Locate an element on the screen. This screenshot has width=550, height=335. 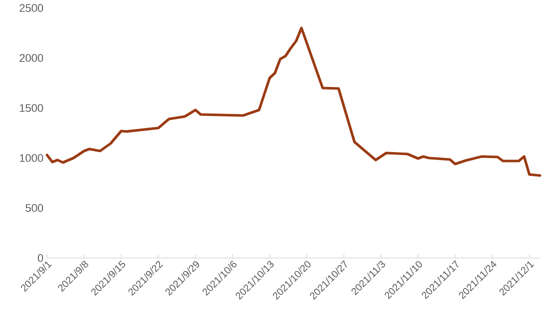
y-tick-label: 1000 is located at coordinates (32, 158).